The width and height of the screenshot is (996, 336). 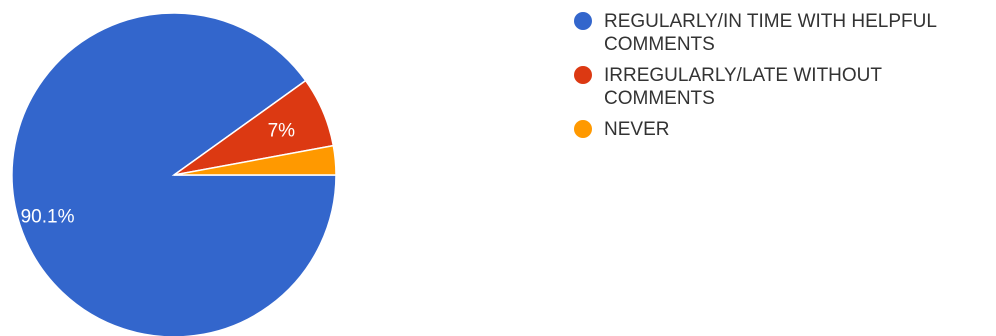 What do you see at coordinates (583, 129) in the screenshot?
I see `legend-swatch-never` at bounding box center [583, 129].